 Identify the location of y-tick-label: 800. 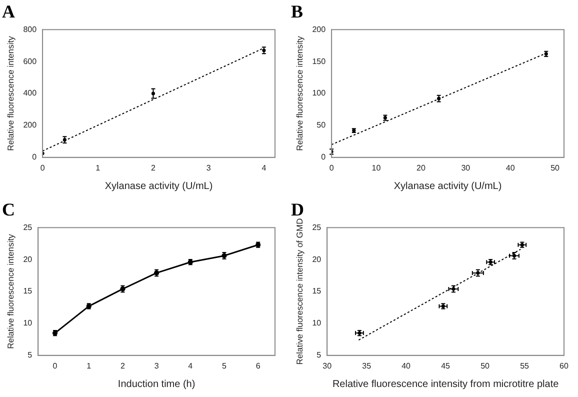
(30, 29).